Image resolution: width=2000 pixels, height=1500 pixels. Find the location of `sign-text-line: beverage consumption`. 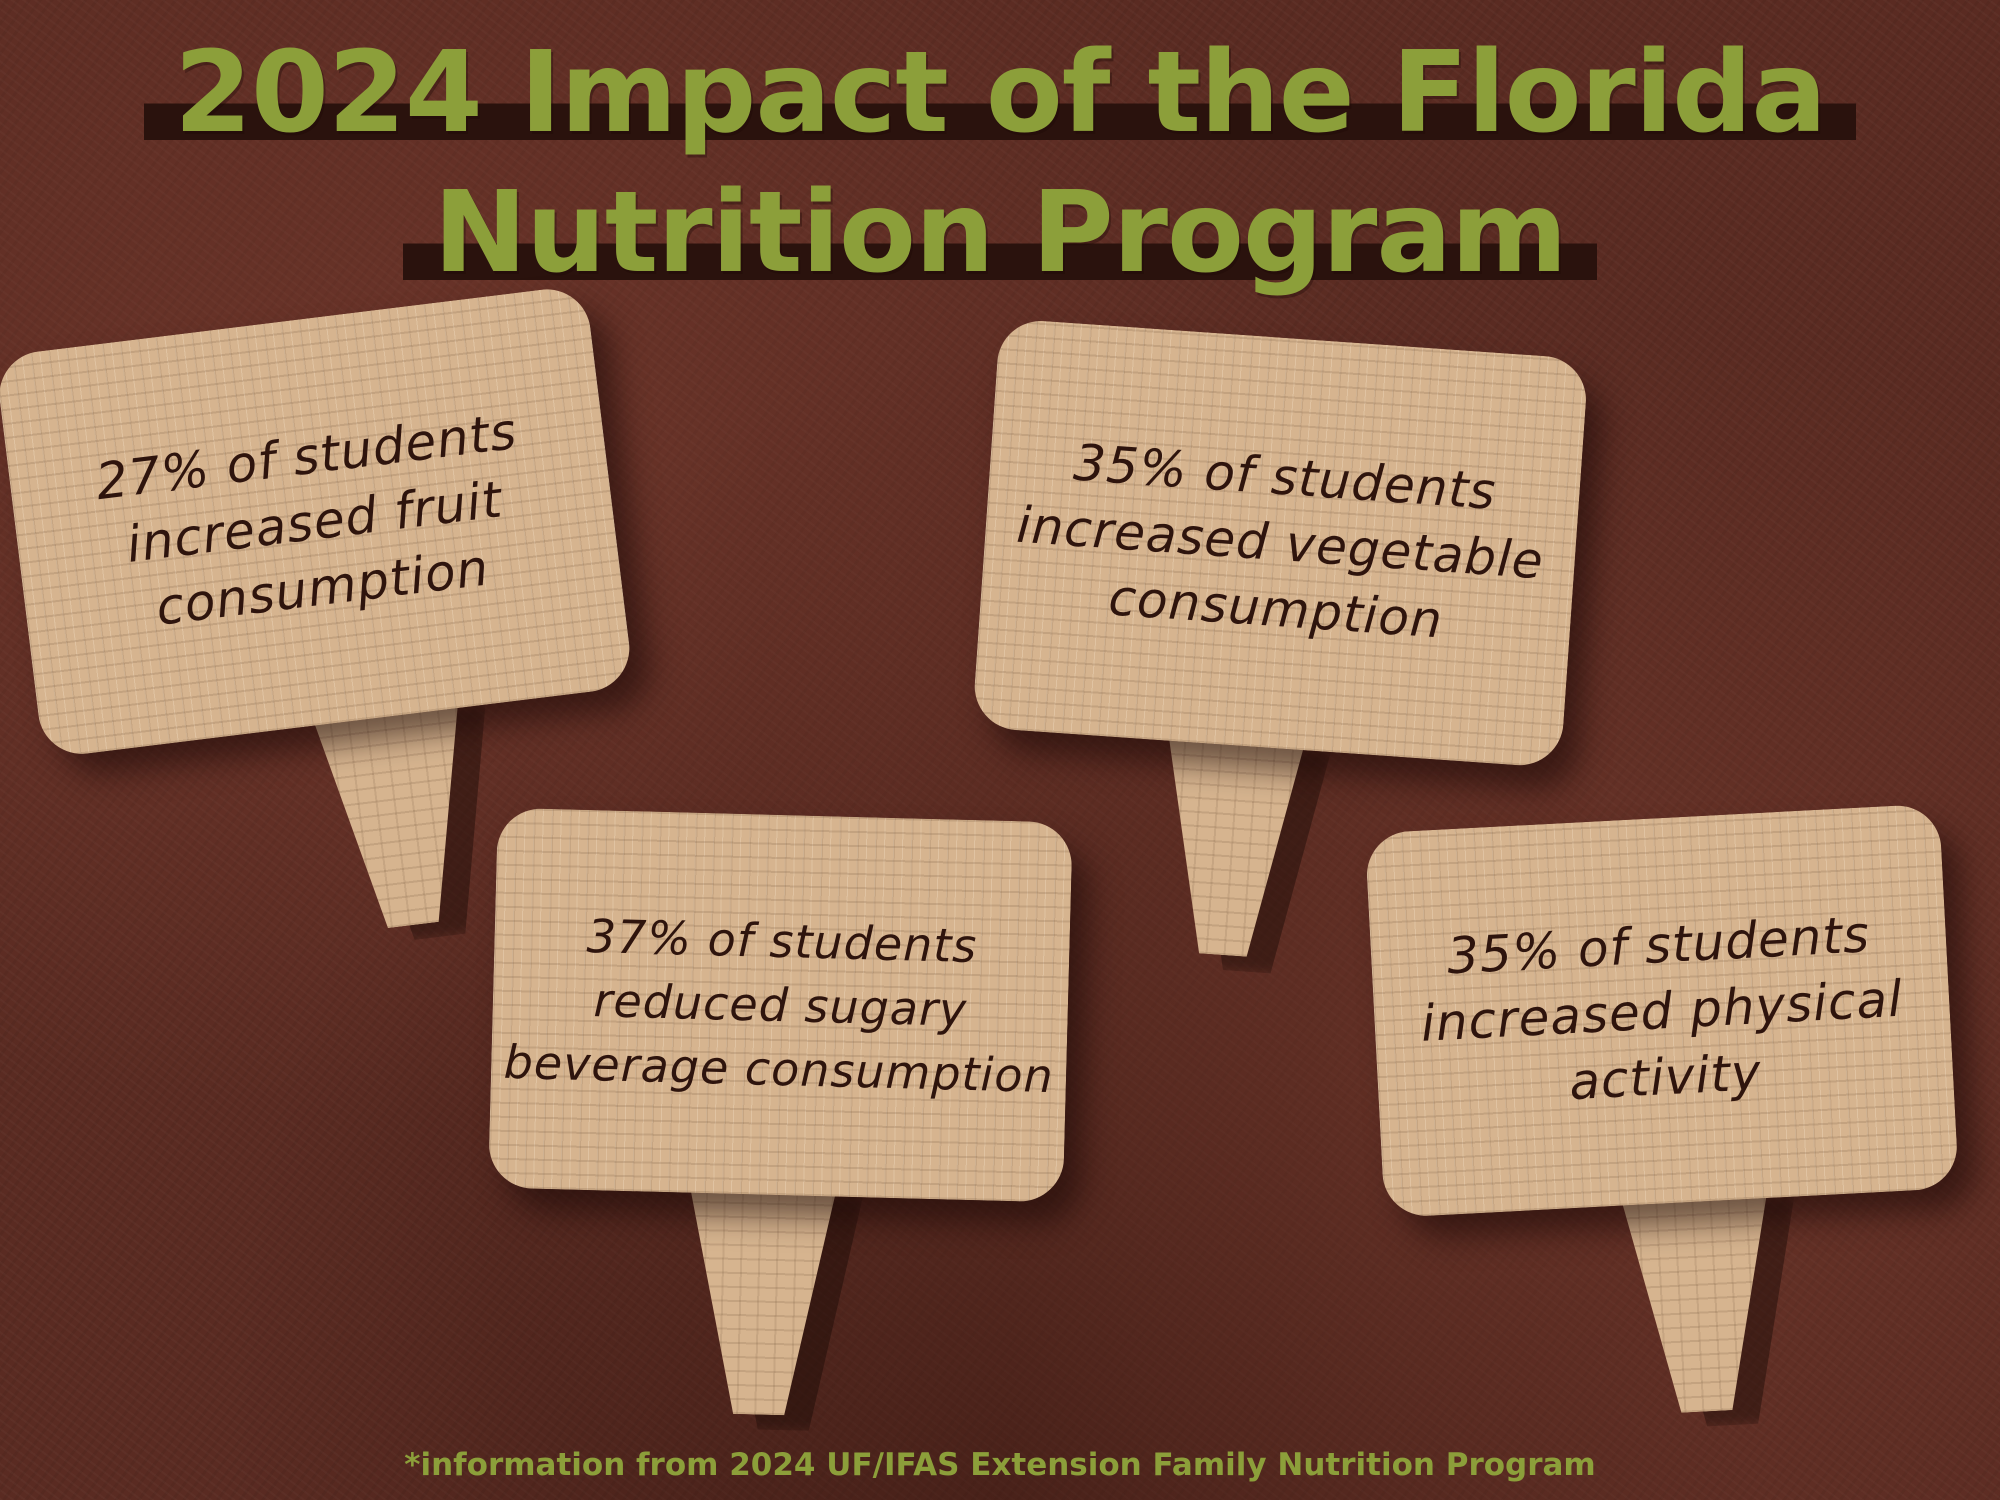

sign-text-line: beverage consumption is located at coordinates (779, 1069).